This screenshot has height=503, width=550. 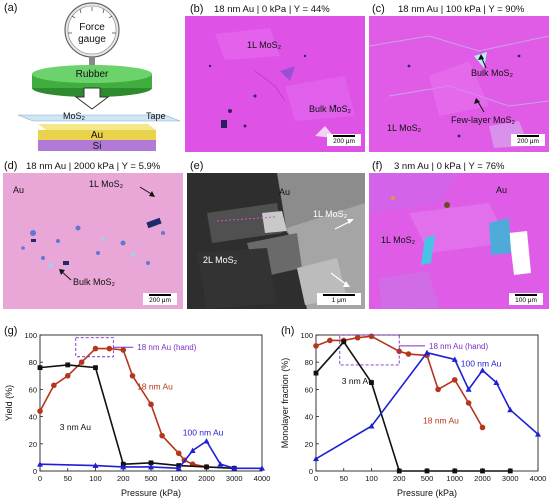 What do you see at coordinates (30, 335) in the screenshot?
I see `y-tick-label: 100` at bounding box center [30, 335].